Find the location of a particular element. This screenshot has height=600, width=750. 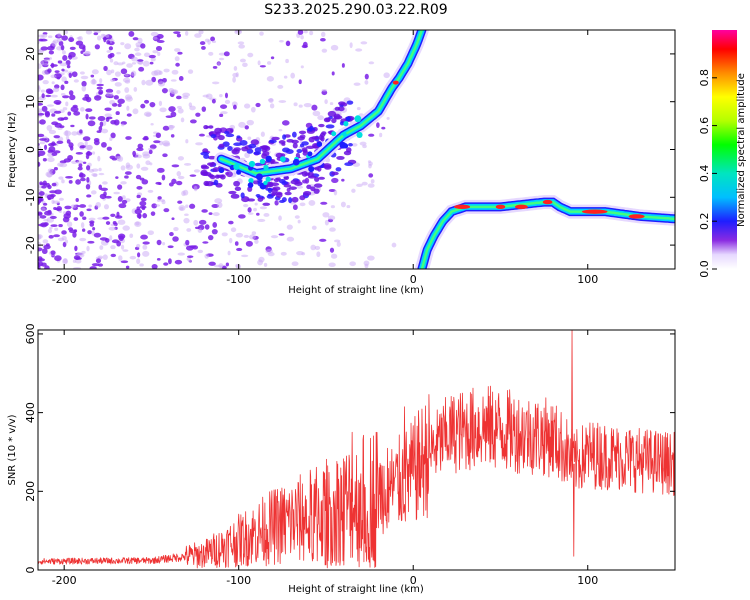

figure-title: S233.2025.290.03.22.R09 is located at coordinates (355, 10).